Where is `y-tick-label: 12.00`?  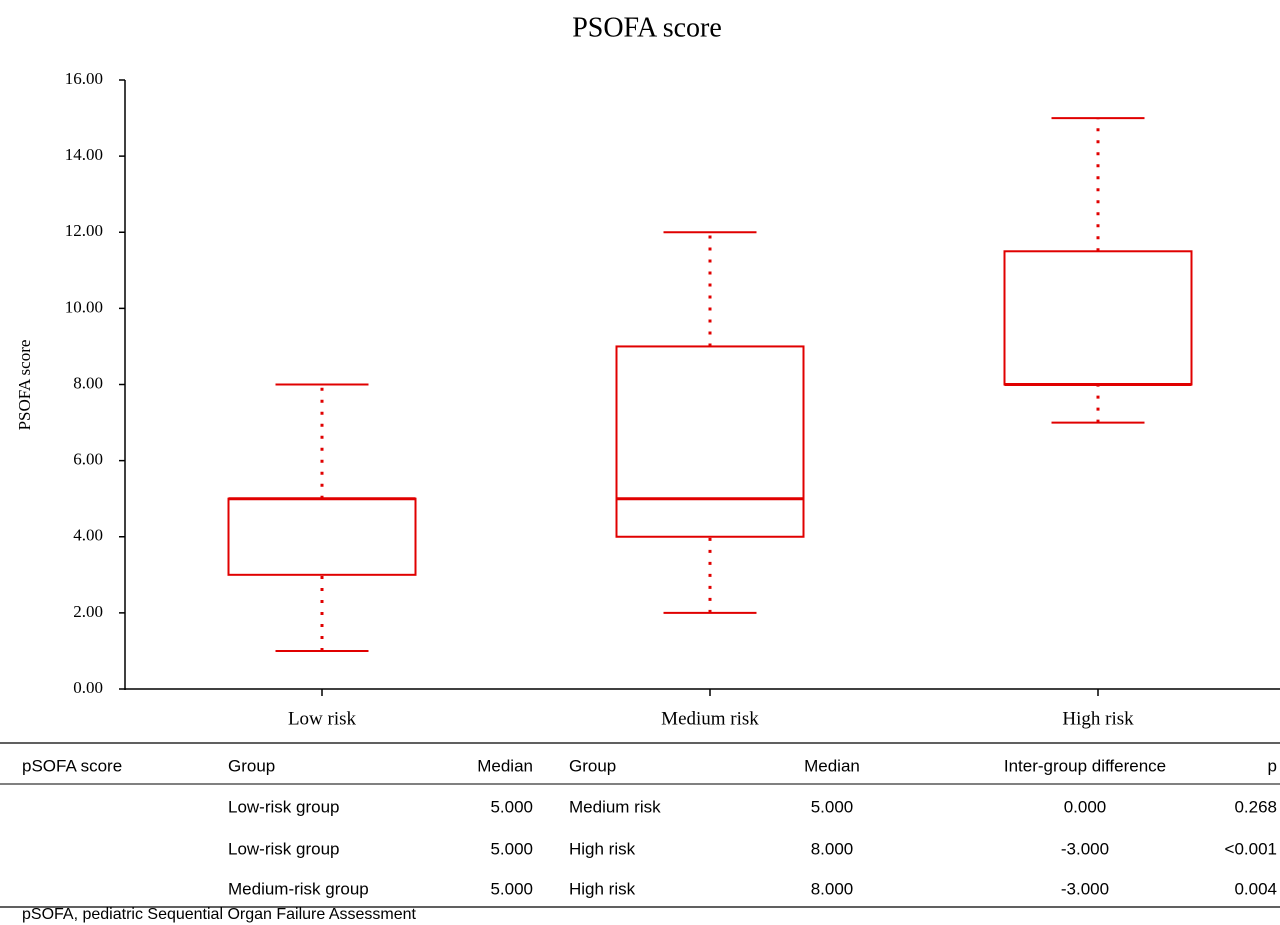 y-tick-label: 12.00 is located at coordinates (84, 230).